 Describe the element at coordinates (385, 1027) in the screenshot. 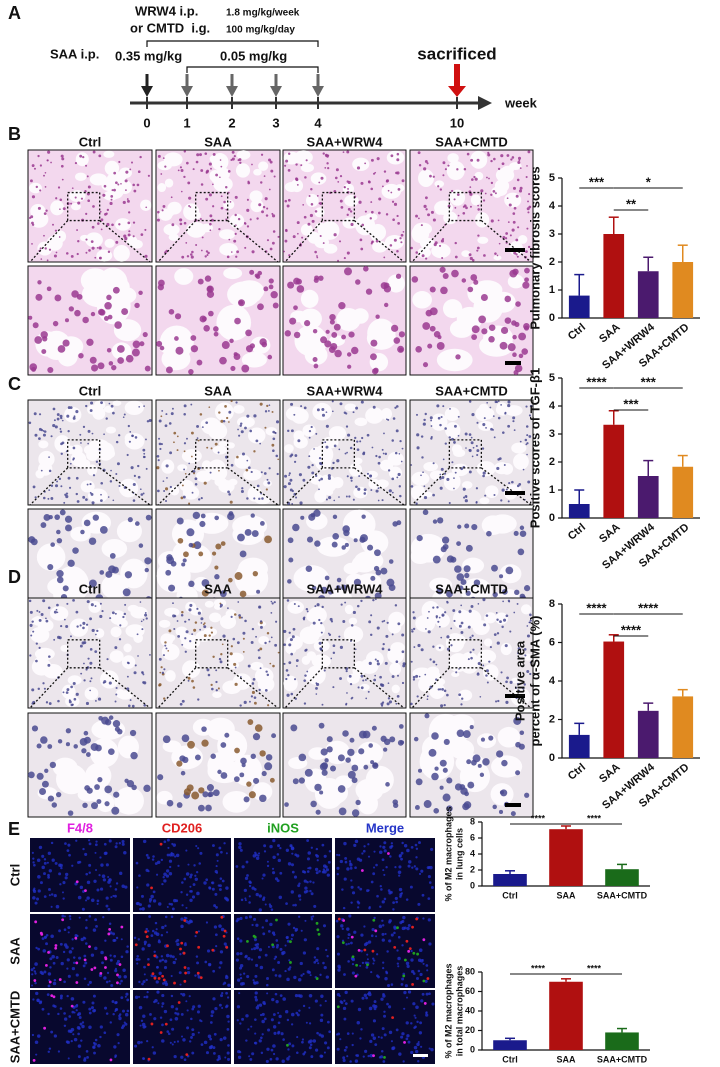

I see `fluorescence-image` at that location.